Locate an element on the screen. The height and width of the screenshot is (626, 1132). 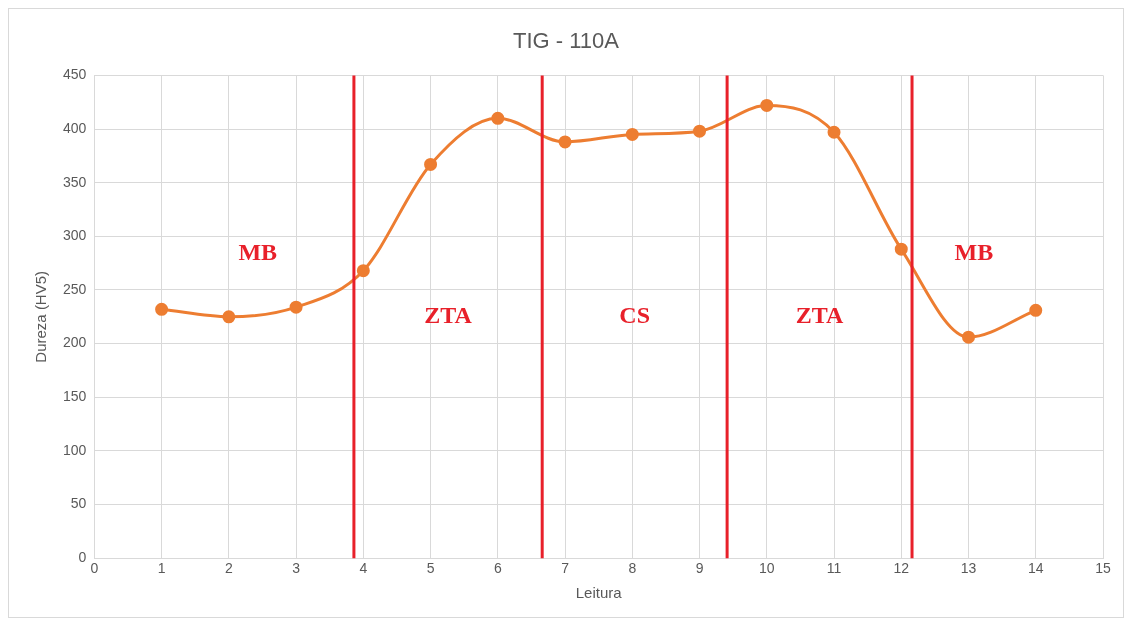
x-tick-label: 14 is located at coordinates (1035, 568).